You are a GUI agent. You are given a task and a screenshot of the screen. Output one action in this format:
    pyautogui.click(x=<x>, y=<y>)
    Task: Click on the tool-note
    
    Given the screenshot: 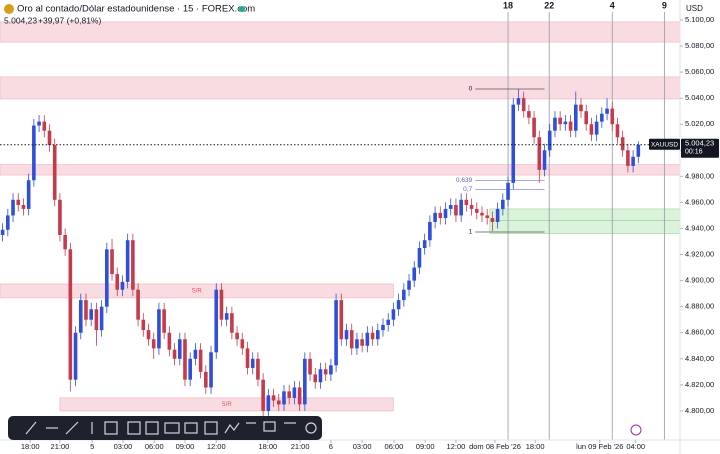 What is the action you would take?
    pyautogui.click(x=269, y=426)
    